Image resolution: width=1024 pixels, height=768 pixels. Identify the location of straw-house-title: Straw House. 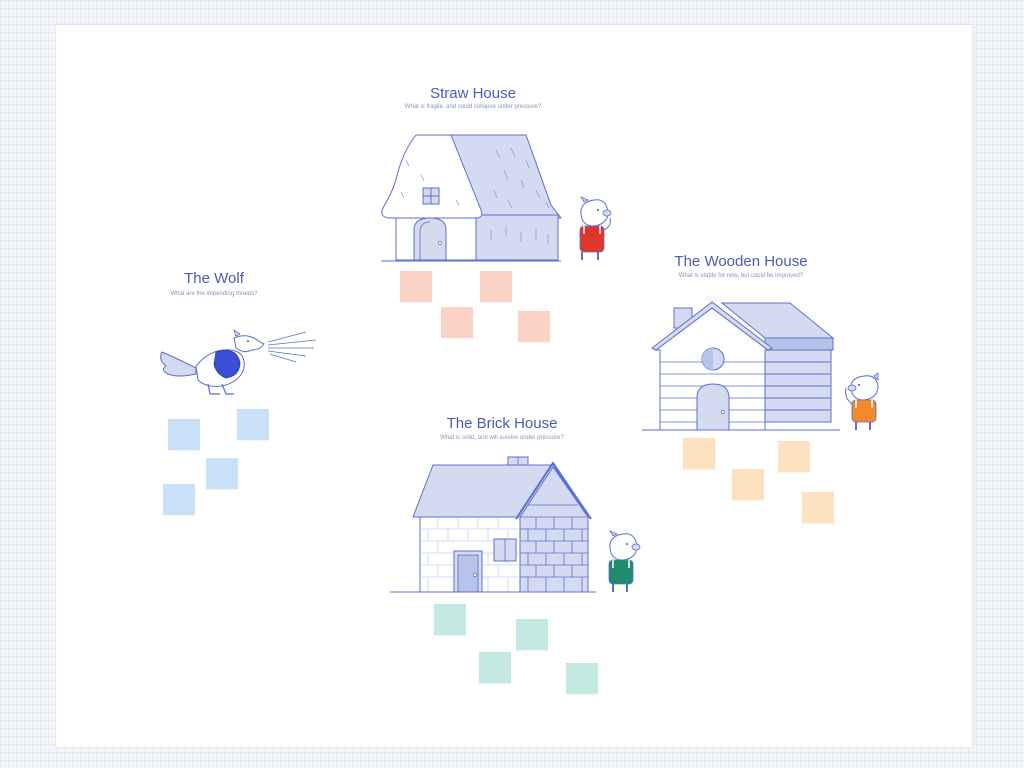
(473, 93).